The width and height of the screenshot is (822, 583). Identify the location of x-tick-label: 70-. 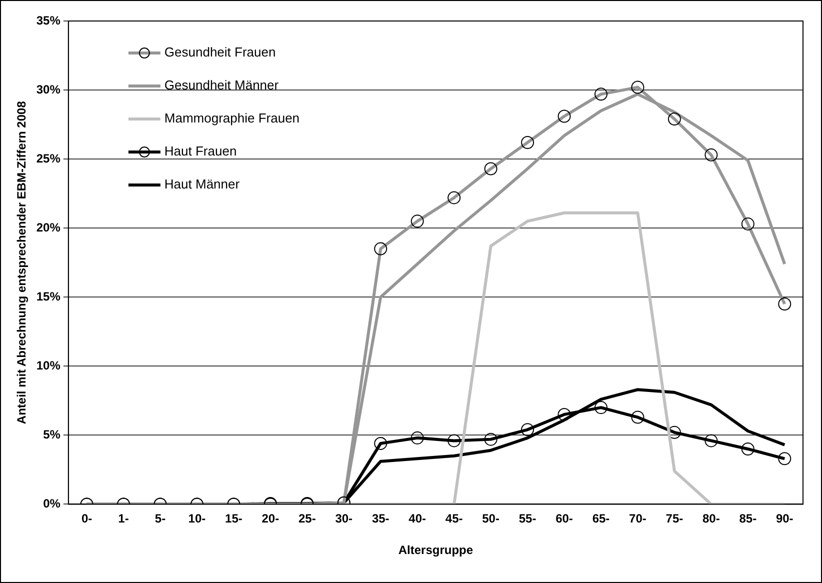
(637, 519).